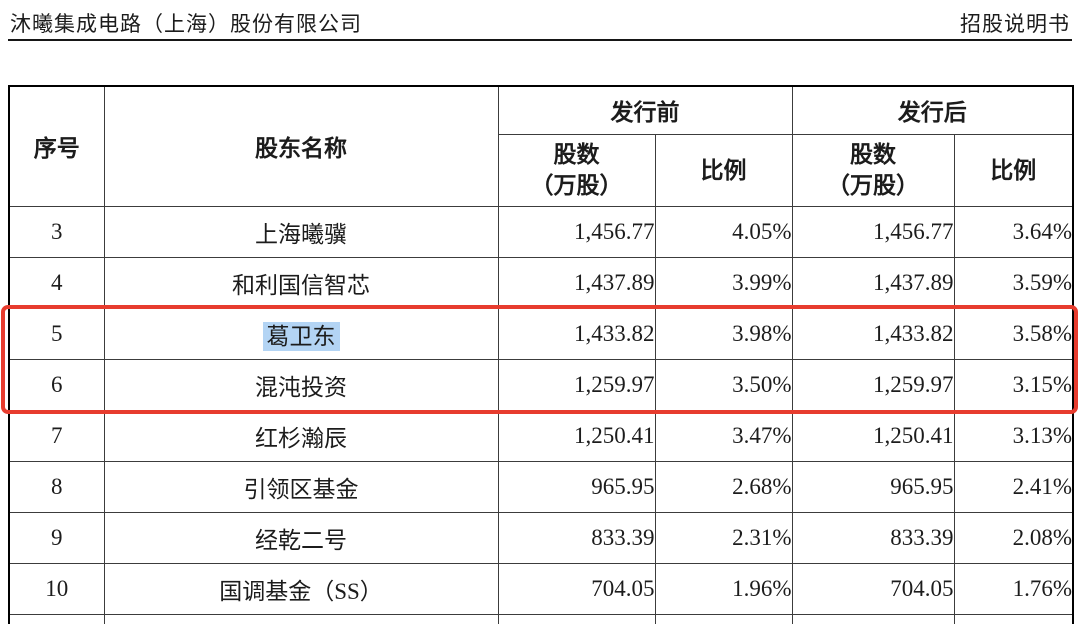 This screenshot has width=1080, height=624. I want to click on post-ratio-cell: 3.64%, so click(1013, 231).